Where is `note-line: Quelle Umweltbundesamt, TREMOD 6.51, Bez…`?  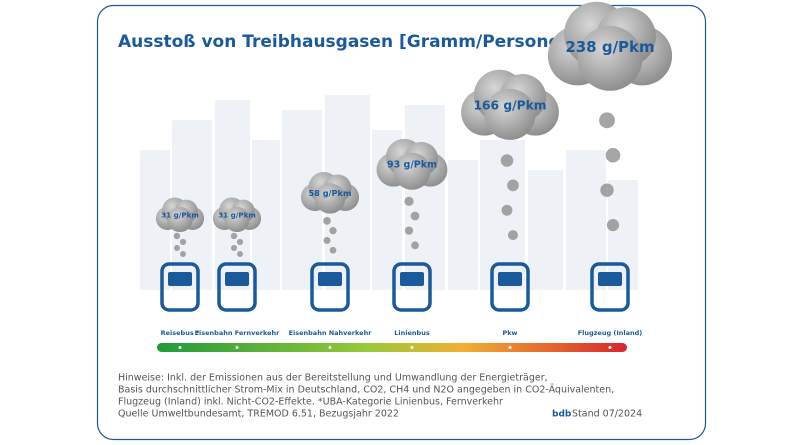
note-line: Quelle Umweltbundesamt, TREMOD 6.51, Bez… is located at coordinates (258, 414).